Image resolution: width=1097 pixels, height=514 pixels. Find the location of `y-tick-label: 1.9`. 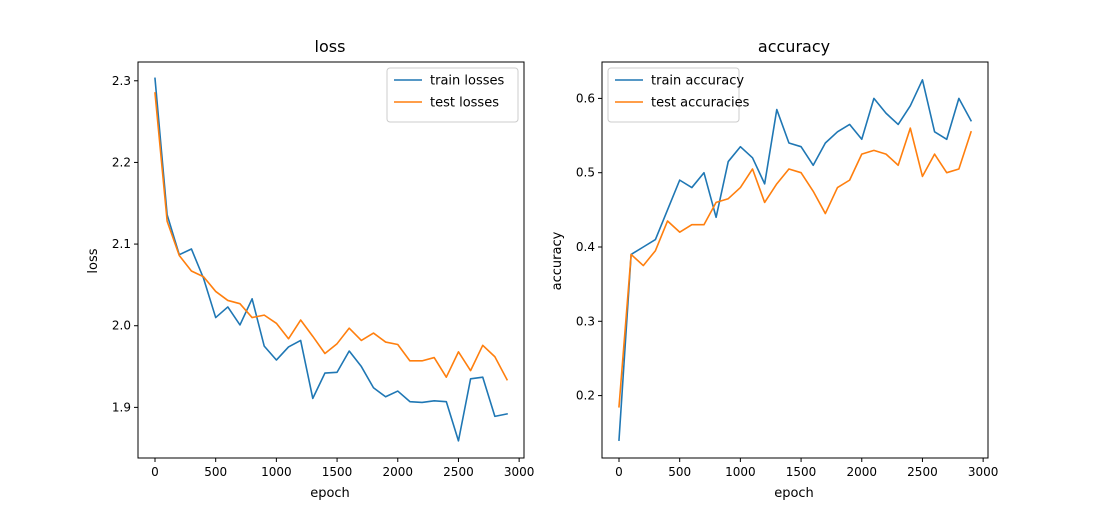

y-tick-label: 1.9 is located at coordinates (121, 407).